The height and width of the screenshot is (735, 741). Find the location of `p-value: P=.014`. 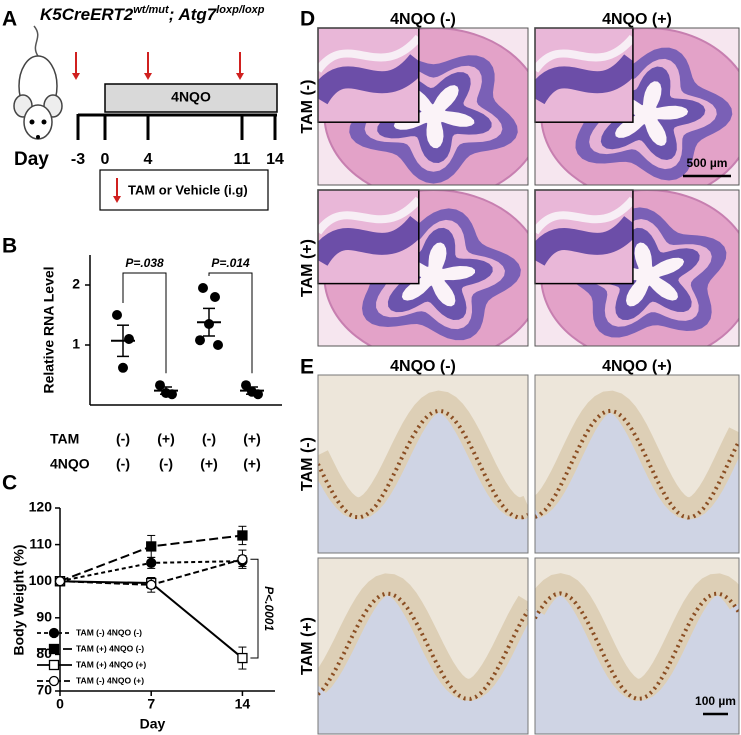

p-value: P=.014 is located at coordinates (230, 263).